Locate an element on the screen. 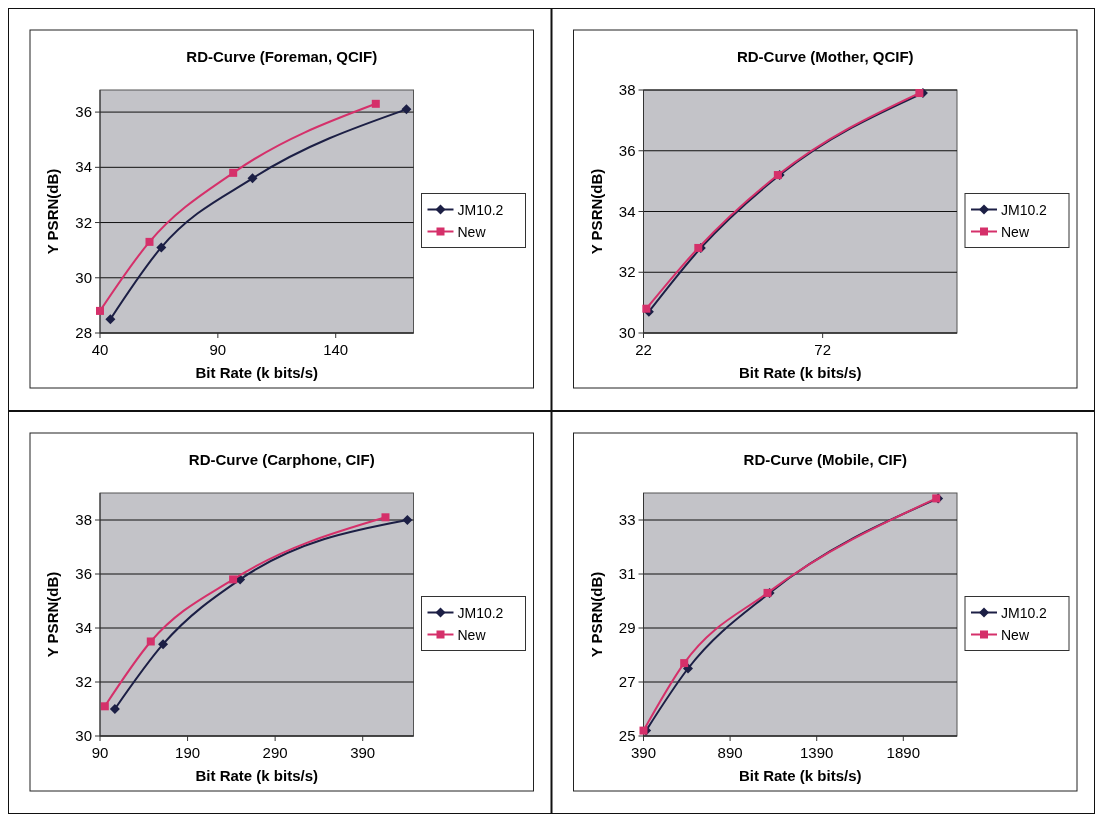 This screenshot has height=822, width=1103. x-tick-label: 1390 is located at coordinates (817, 752).